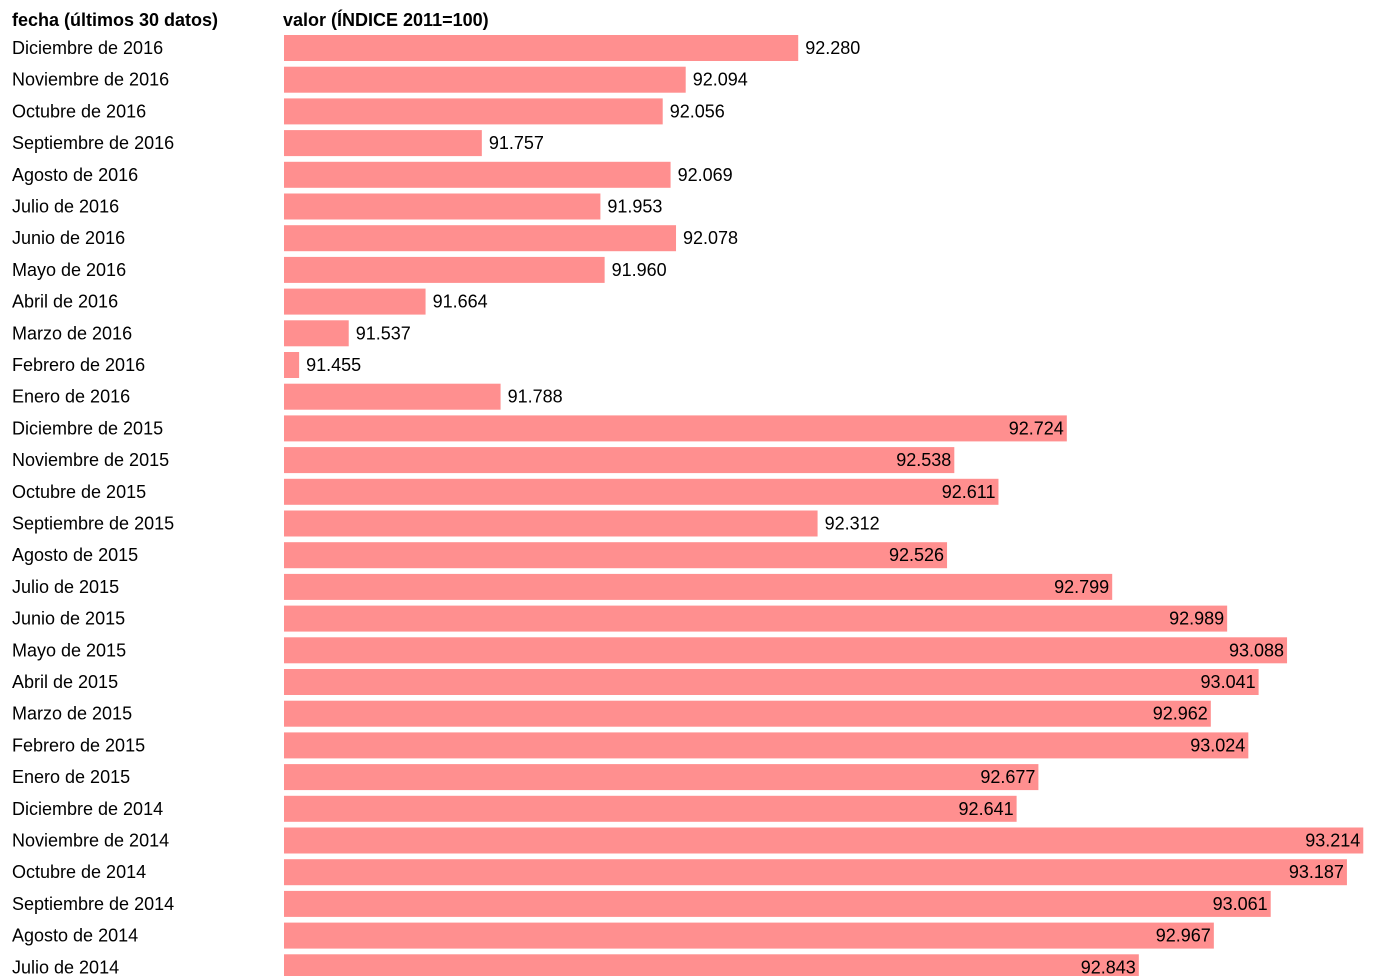  What do you see at coordinates (75, 175) in the screenshot?
I see `category-label: Agosto de 2016` at bounding box center [75, 175].